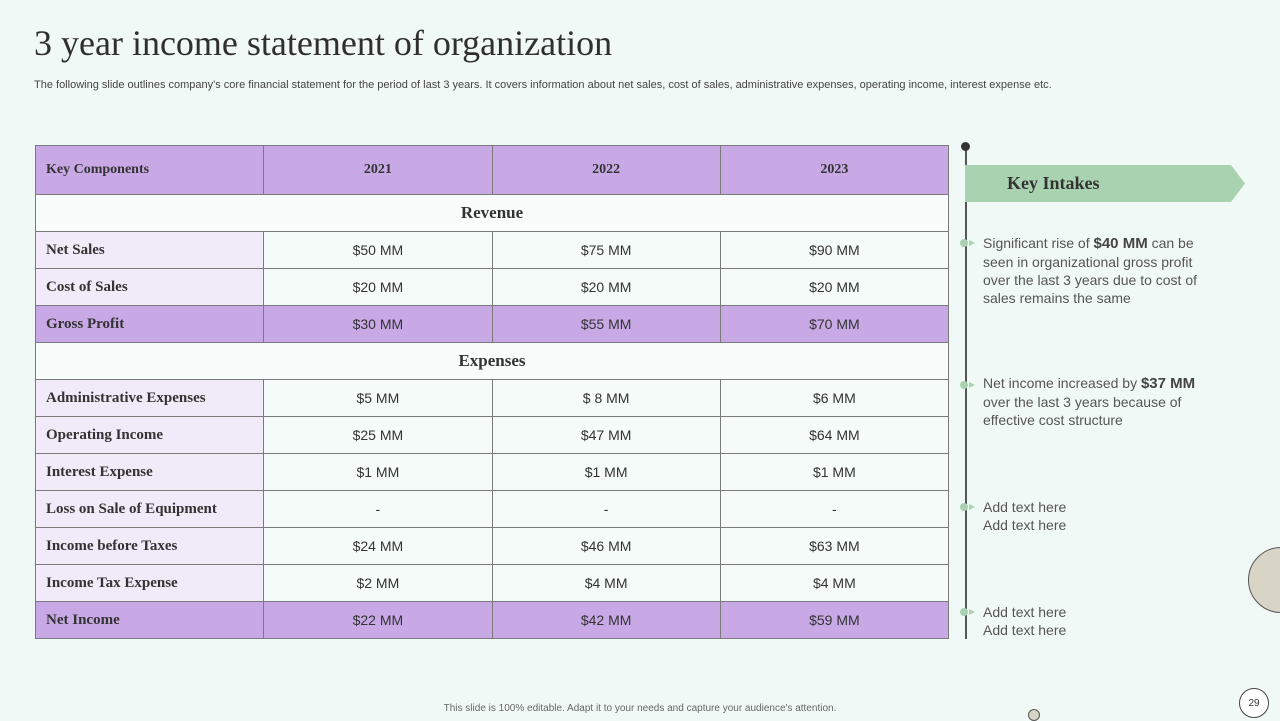  Describe the element at coordinates (378, 583) in the screenshot. I see `cell-2021: $2 MM` at that location.